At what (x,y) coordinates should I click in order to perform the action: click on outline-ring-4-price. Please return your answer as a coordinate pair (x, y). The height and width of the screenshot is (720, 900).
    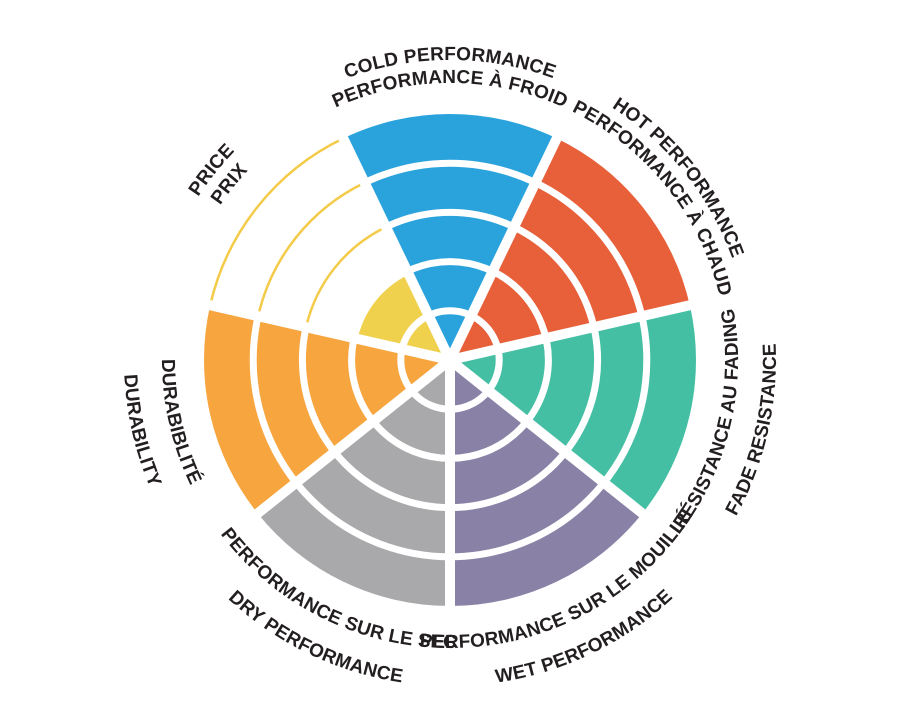
    Looking at the image, I should click on (311, 249).